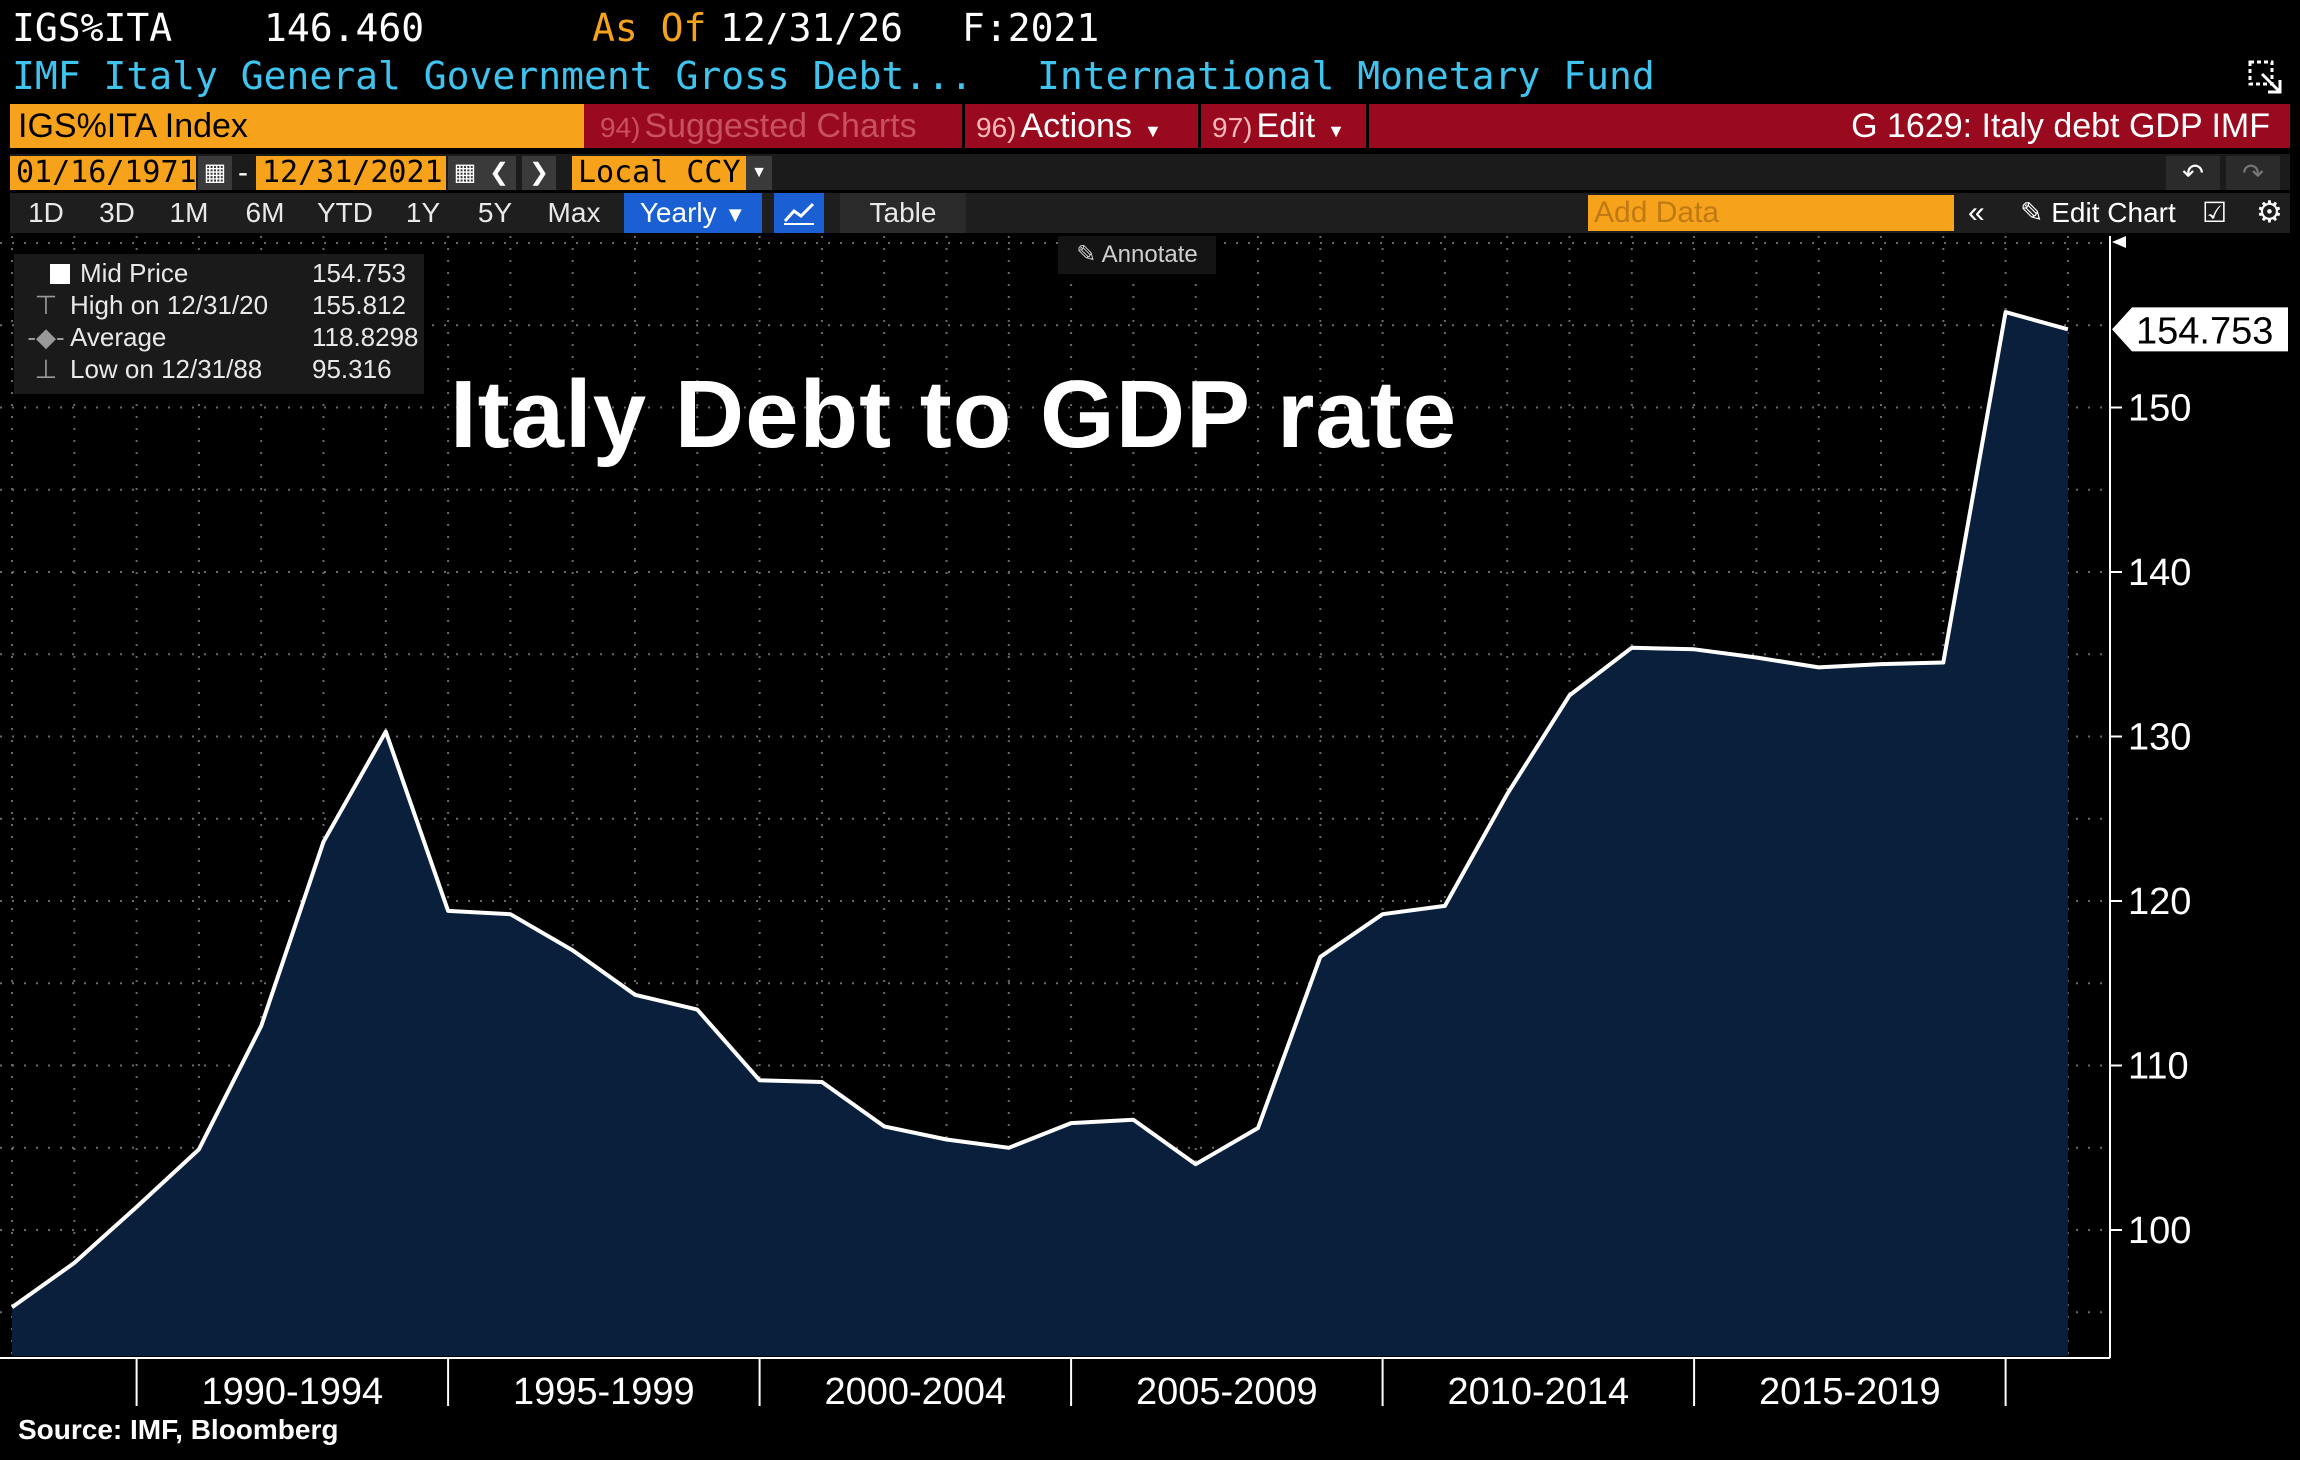 This screenshot has height=1460, width=2300. What do you see at coordinates (2159, 573) in the screenshot?
I see `y-tick-label: 140` at bounding box center [2159, 573].